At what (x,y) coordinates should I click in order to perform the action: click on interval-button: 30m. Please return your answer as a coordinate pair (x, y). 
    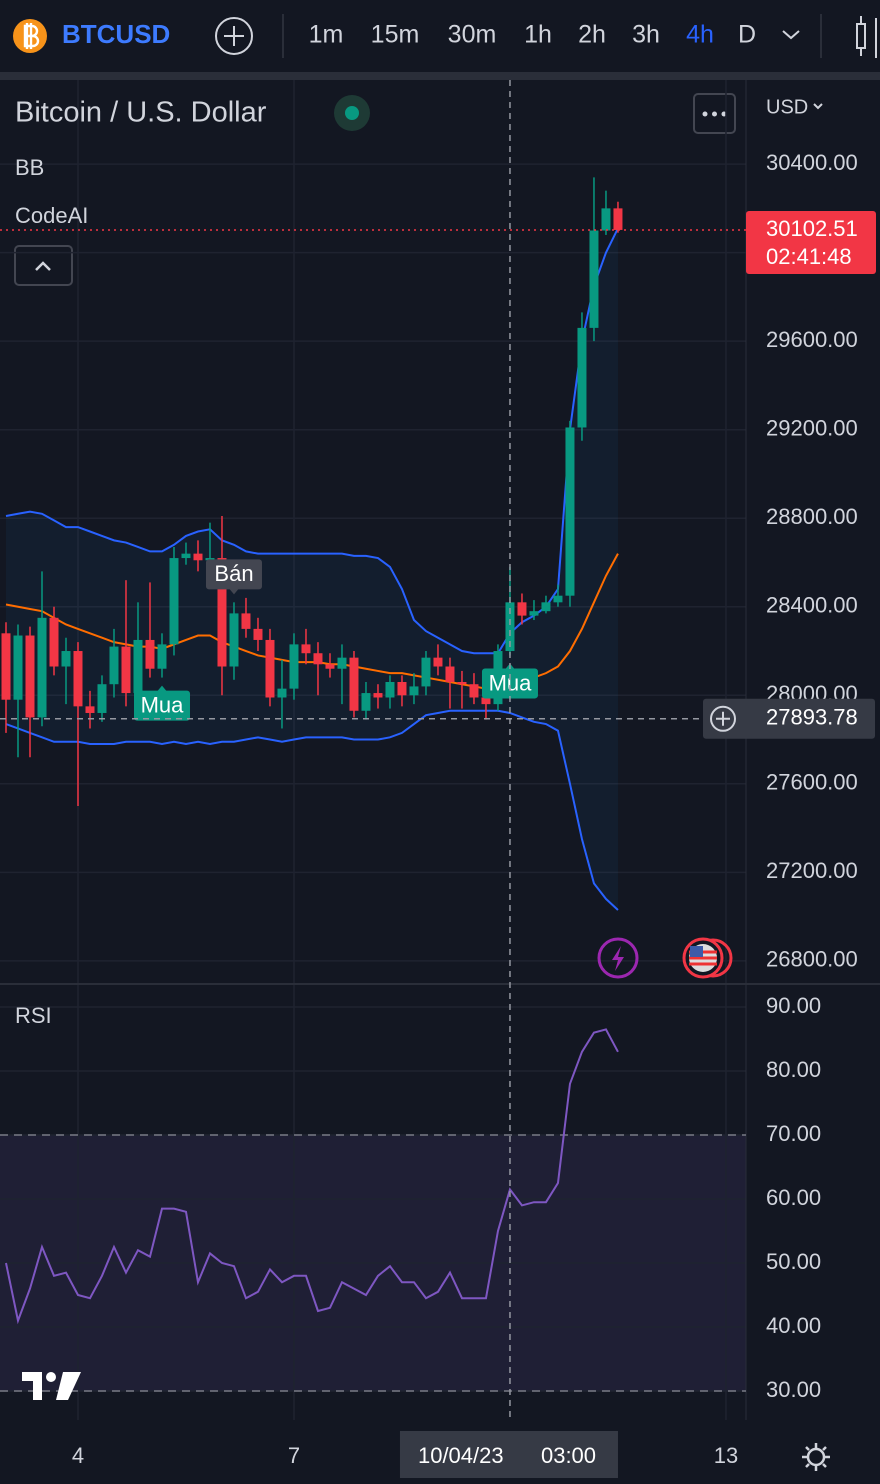
    Looking at the image, I should click on (472, 35).